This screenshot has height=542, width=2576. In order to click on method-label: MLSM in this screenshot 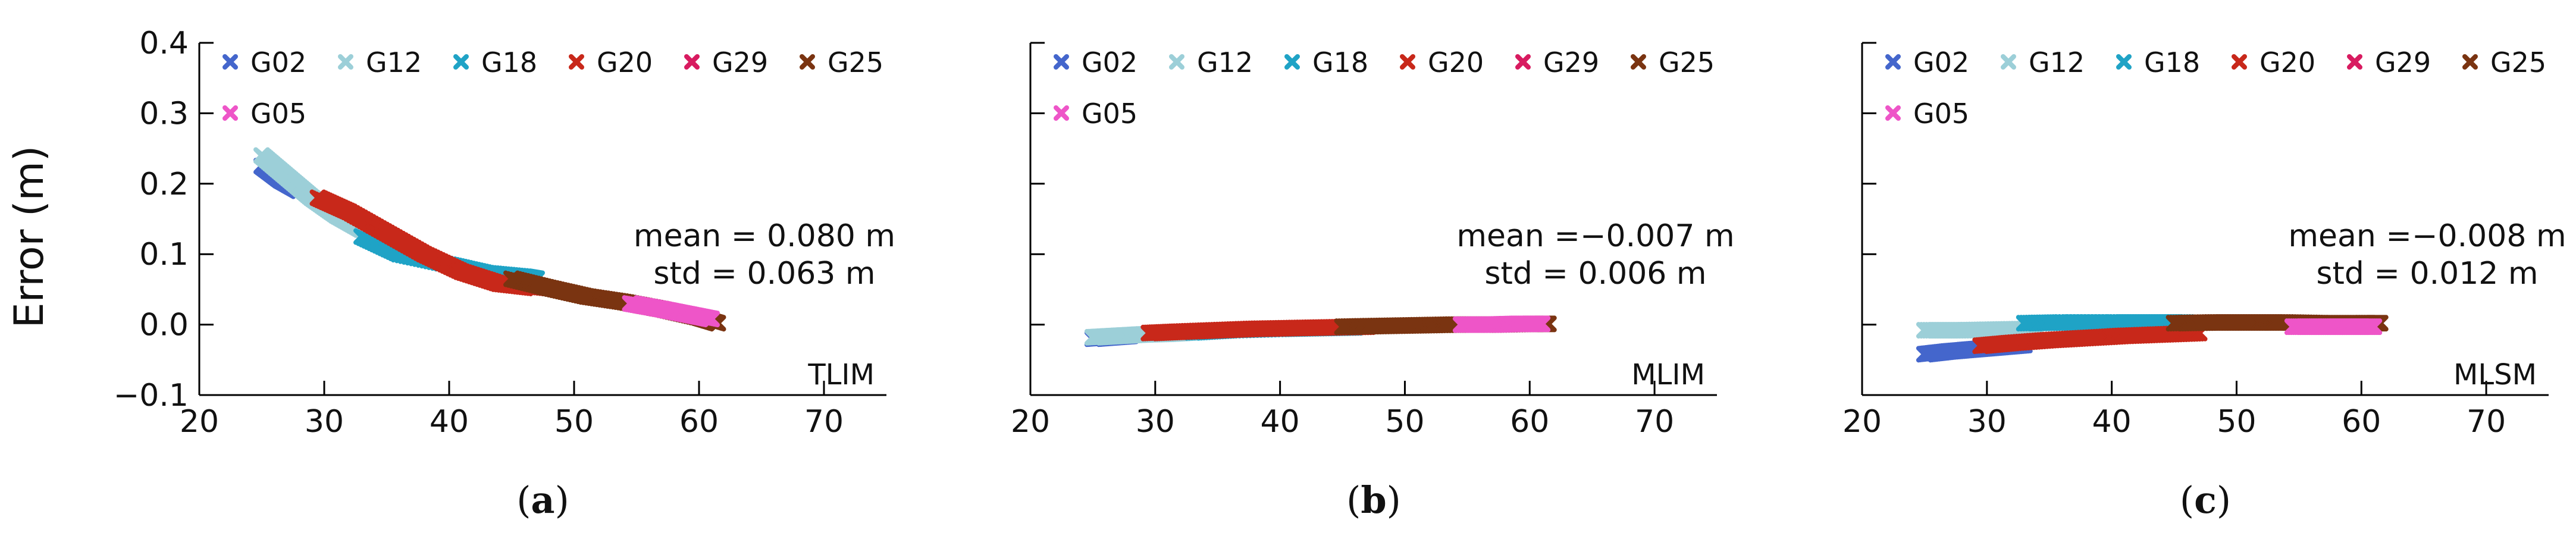, I will do `click(2495, 374)`.